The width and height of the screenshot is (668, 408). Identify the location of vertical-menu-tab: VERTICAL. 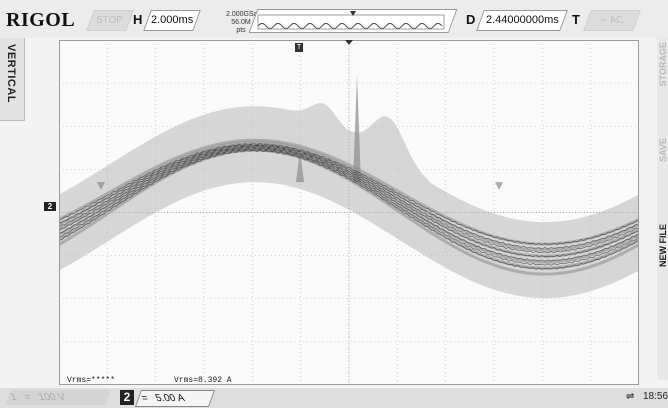
(12, 79).